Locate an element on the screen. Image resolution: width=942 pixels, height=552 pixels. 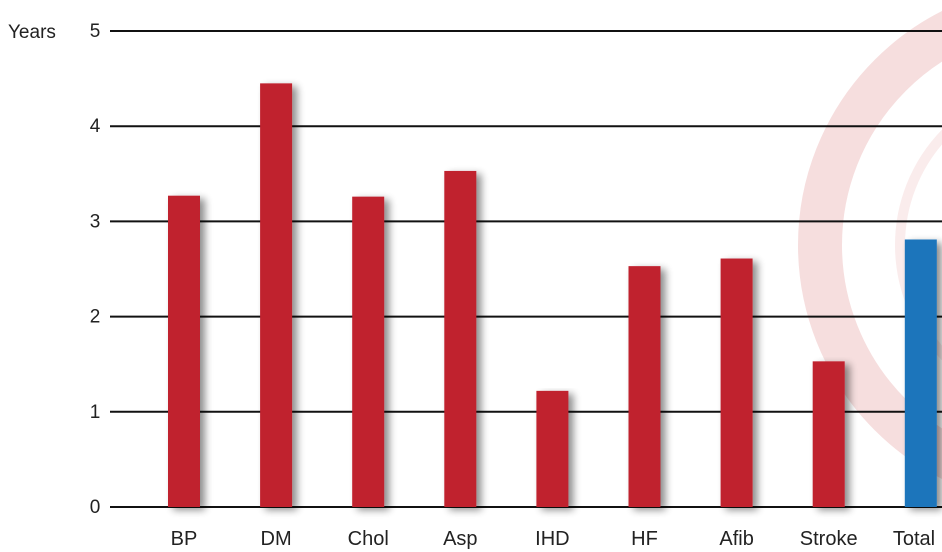
bar-dm is located at coordinates (276, 295).